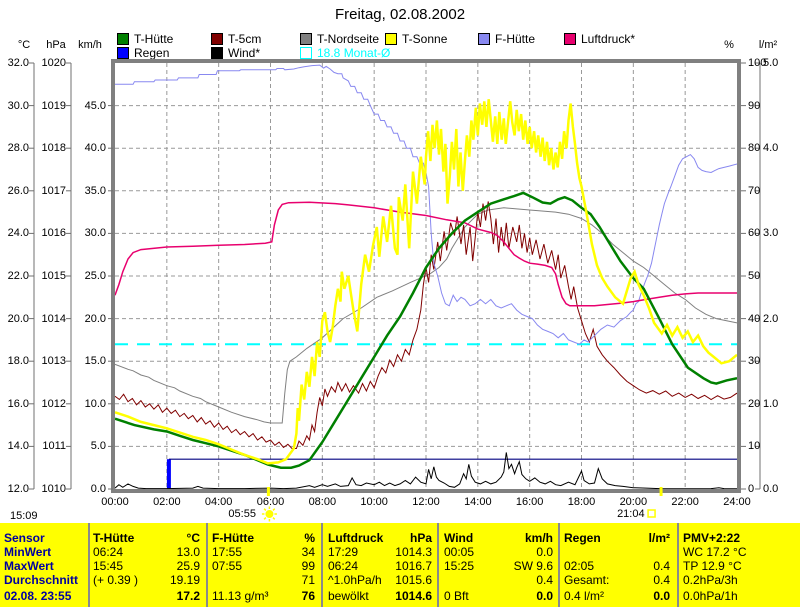  What do you see at coordinates (95, 403) in the screenshot?
I see `kmh-tick: 10.0` at bounding box center [95, 403].